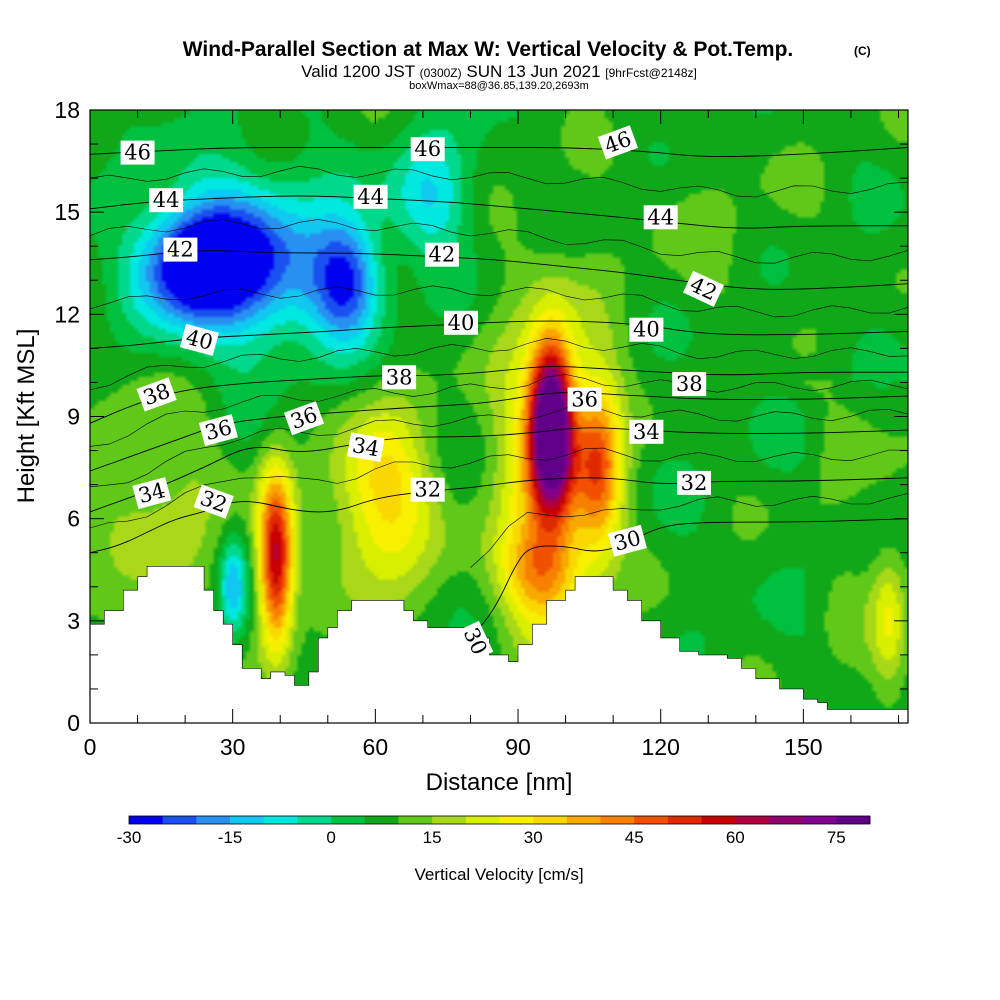  I want to click on colorbar, so click(499, 820).